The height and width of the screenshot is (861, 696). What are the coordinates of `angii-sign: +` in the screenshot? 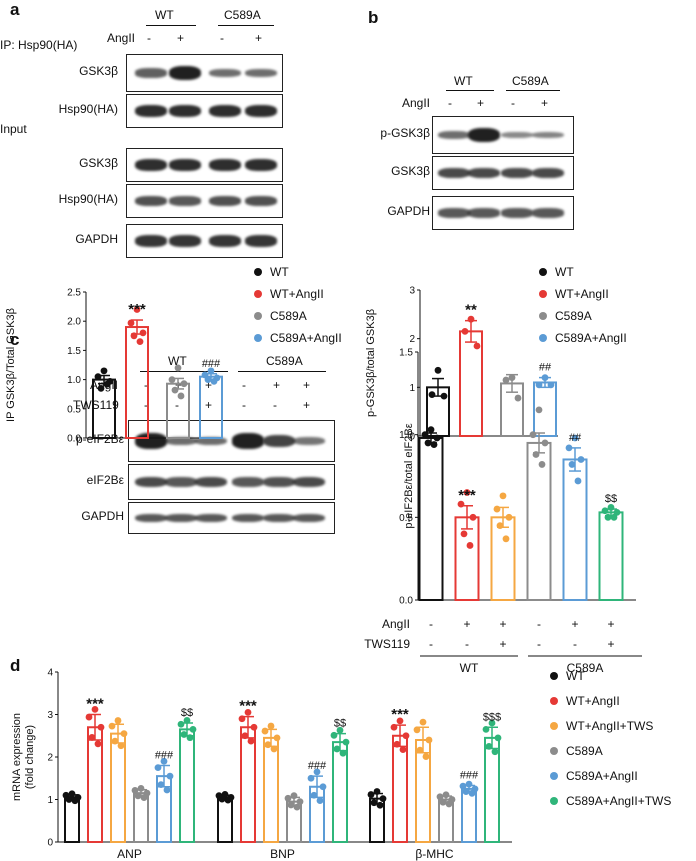 It's located at (181, 38).